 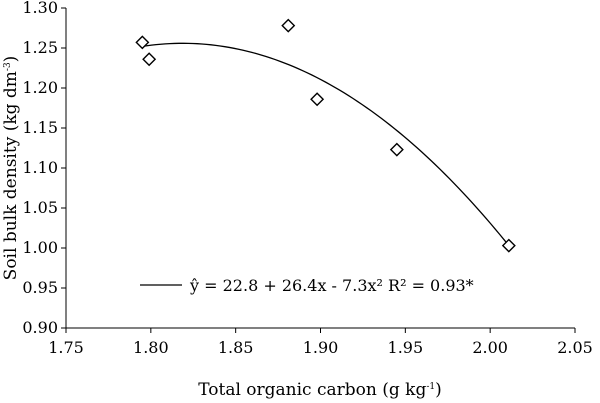 I want to click on y-axis-title-main: Soil bulk density (kg dm, so click(x=11, y=175).